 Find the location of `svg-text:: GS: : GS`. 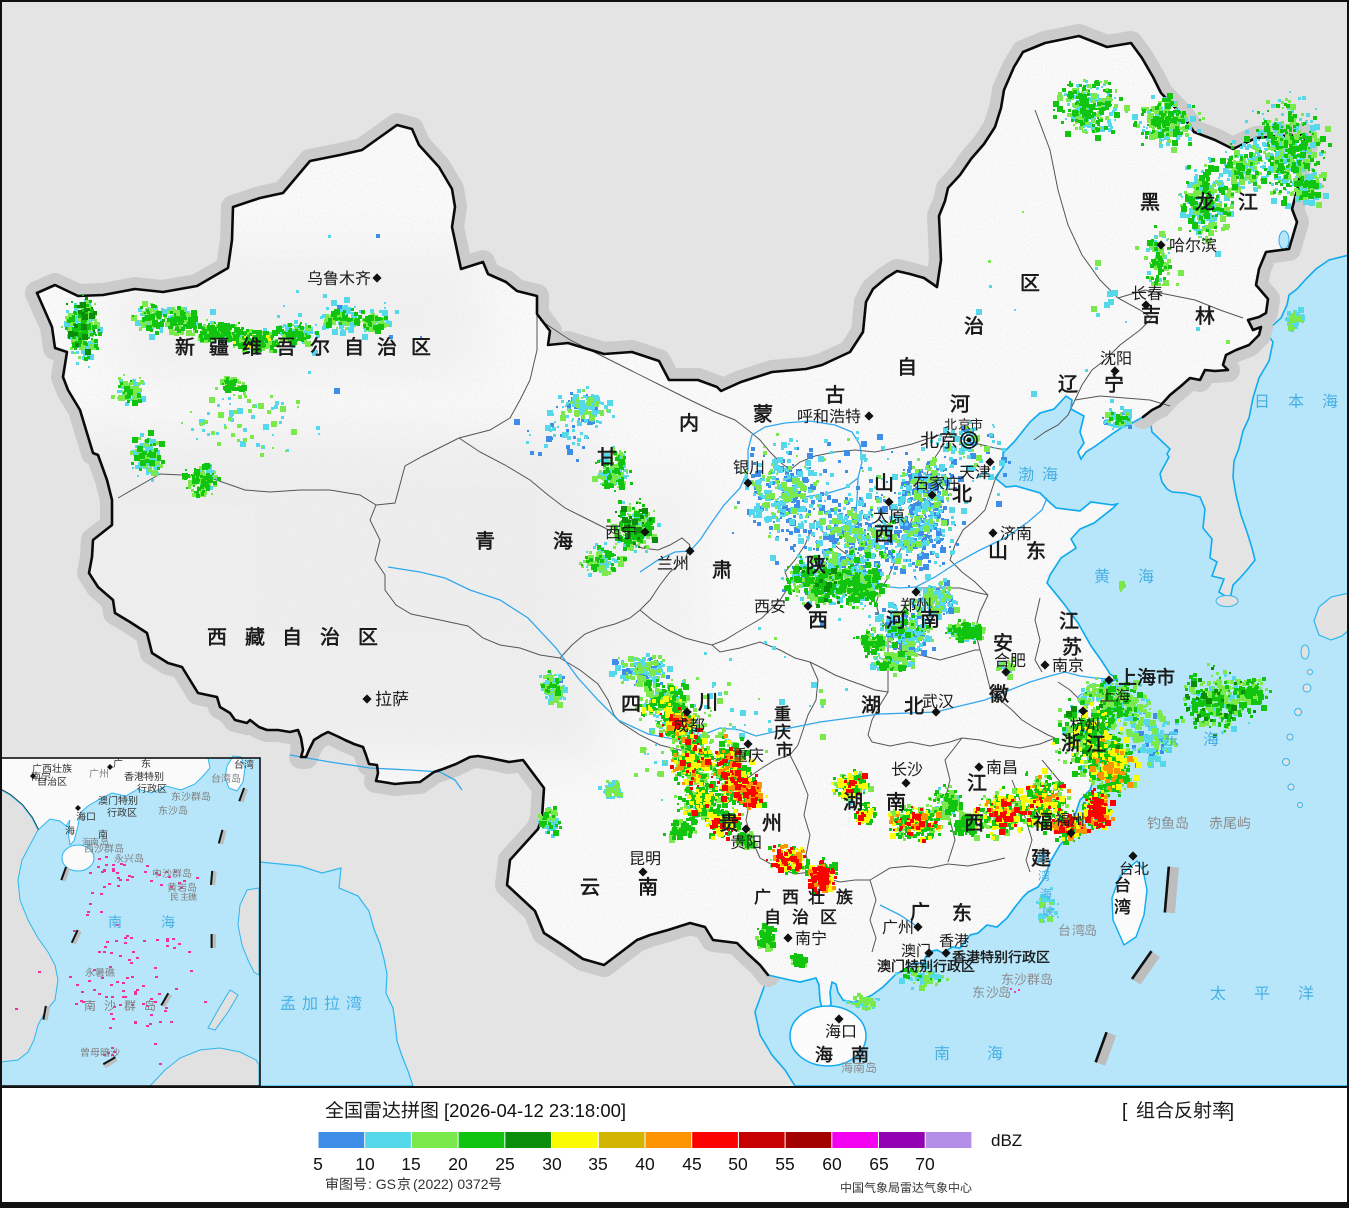

svg-text:: GS: : GS is located at coordinates (382, 1184).